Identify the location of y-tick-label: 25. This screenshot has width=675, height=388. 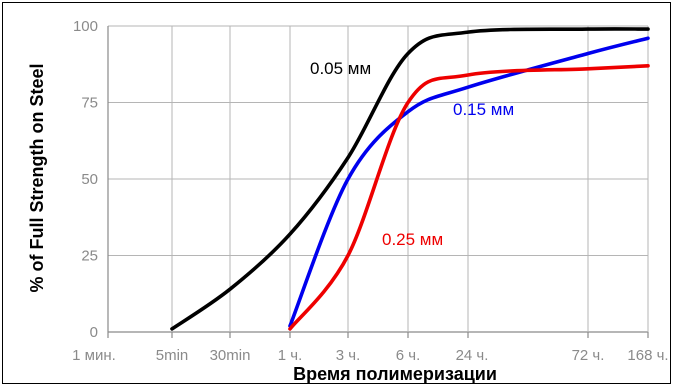
(89, 256).